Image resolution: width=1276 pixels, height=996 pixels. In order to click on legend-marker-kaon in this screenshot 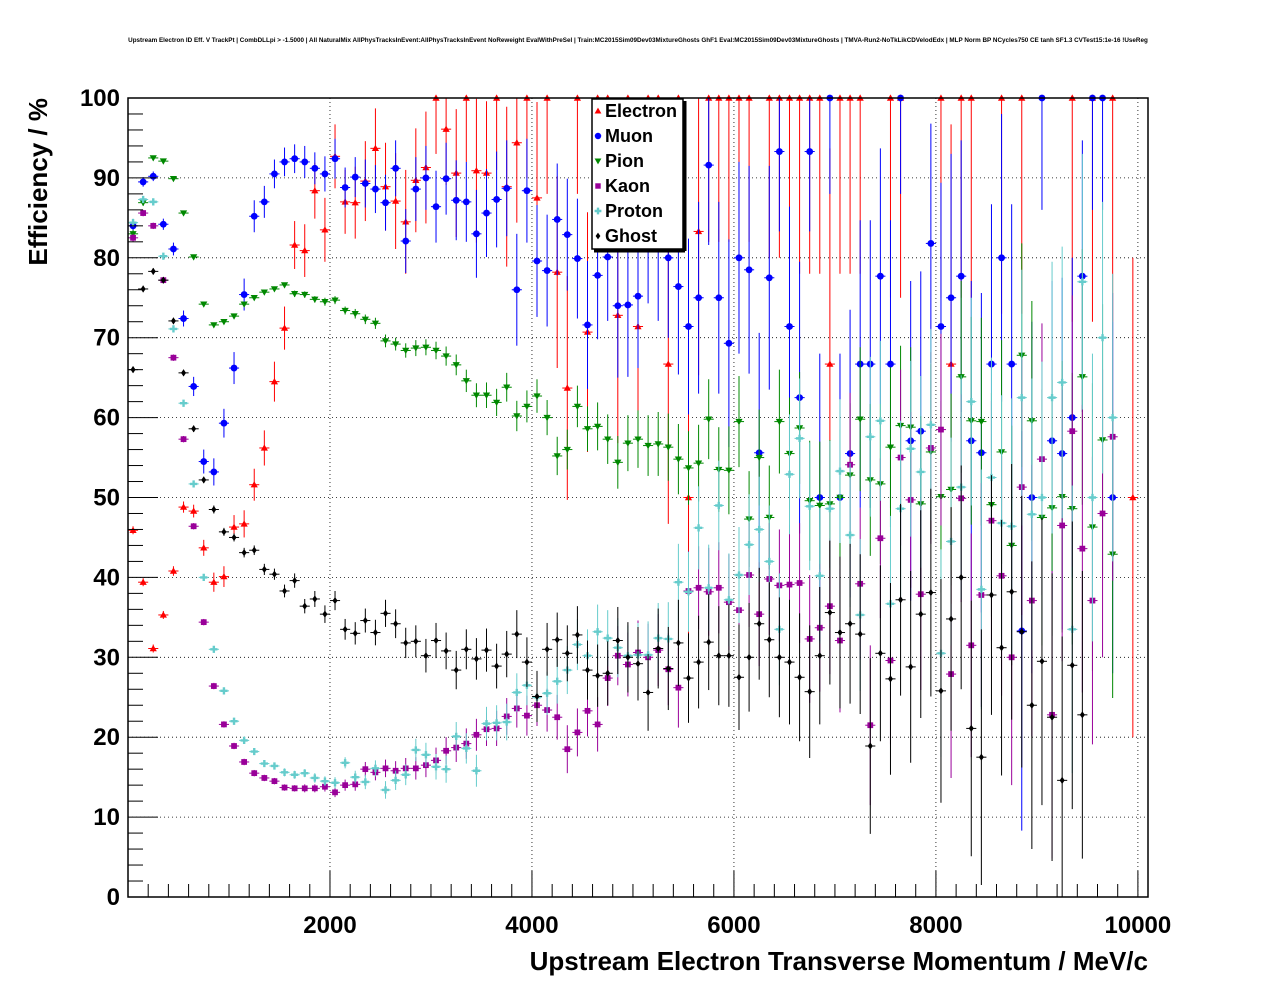, I will do `click(598, 186)`.